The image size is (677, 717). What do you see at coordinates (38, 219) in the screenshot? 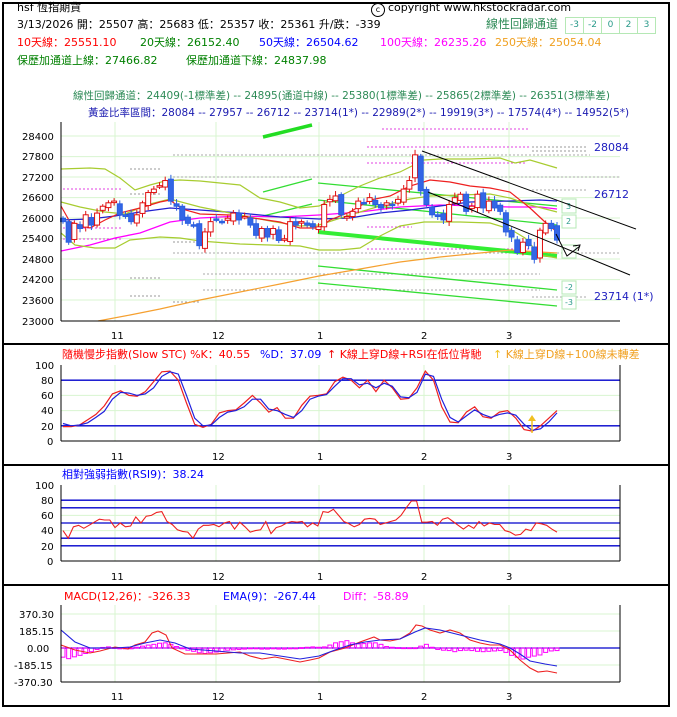
I see `svg-text: 26000` at bounding box center [38, 219].